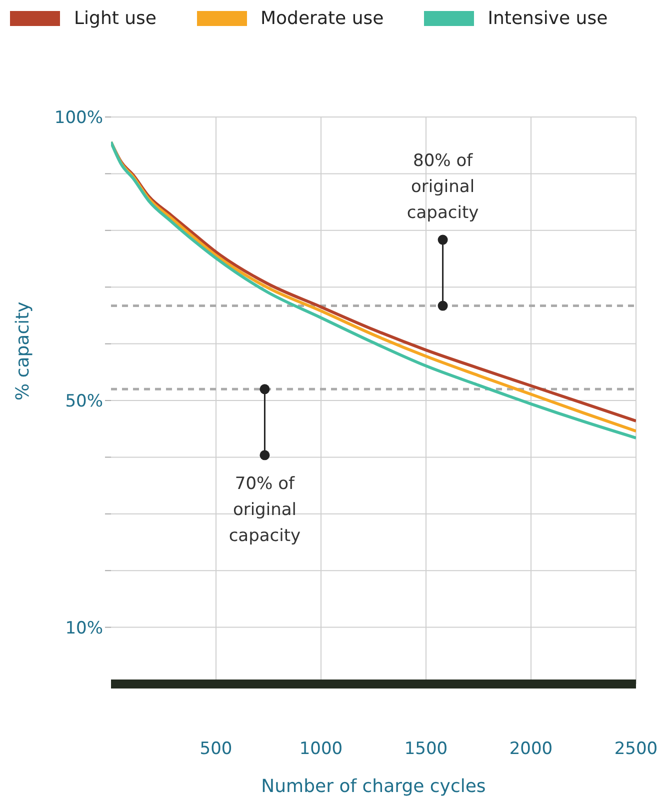 This screenshot has width=666, height=801. Describe the element at coordinates (115, 18) in the screenshot. I see `legend-label: Light use` at that location.